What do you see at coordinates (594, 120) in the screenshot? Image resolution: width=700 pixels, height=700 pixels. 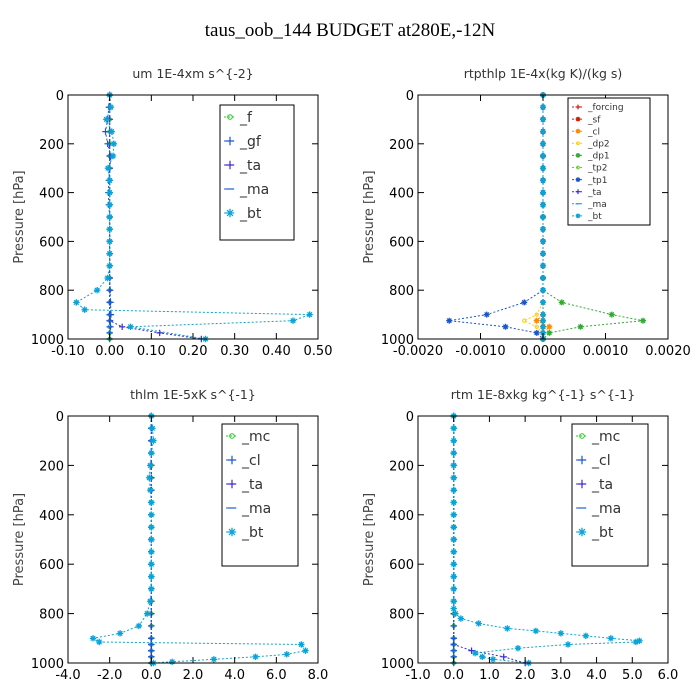 I see `legend-label: _sf` at bounding box center [594, 120].